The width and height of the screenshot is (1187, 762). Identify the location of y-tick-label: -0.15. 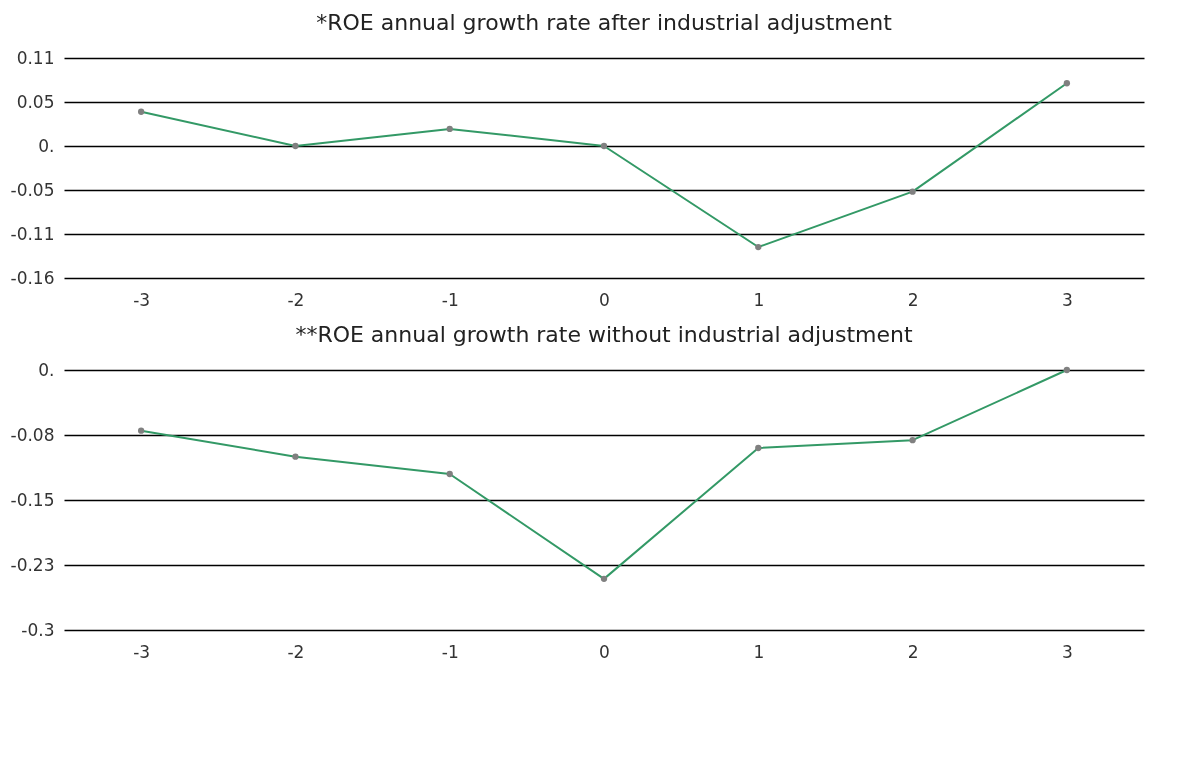
(32, 499).